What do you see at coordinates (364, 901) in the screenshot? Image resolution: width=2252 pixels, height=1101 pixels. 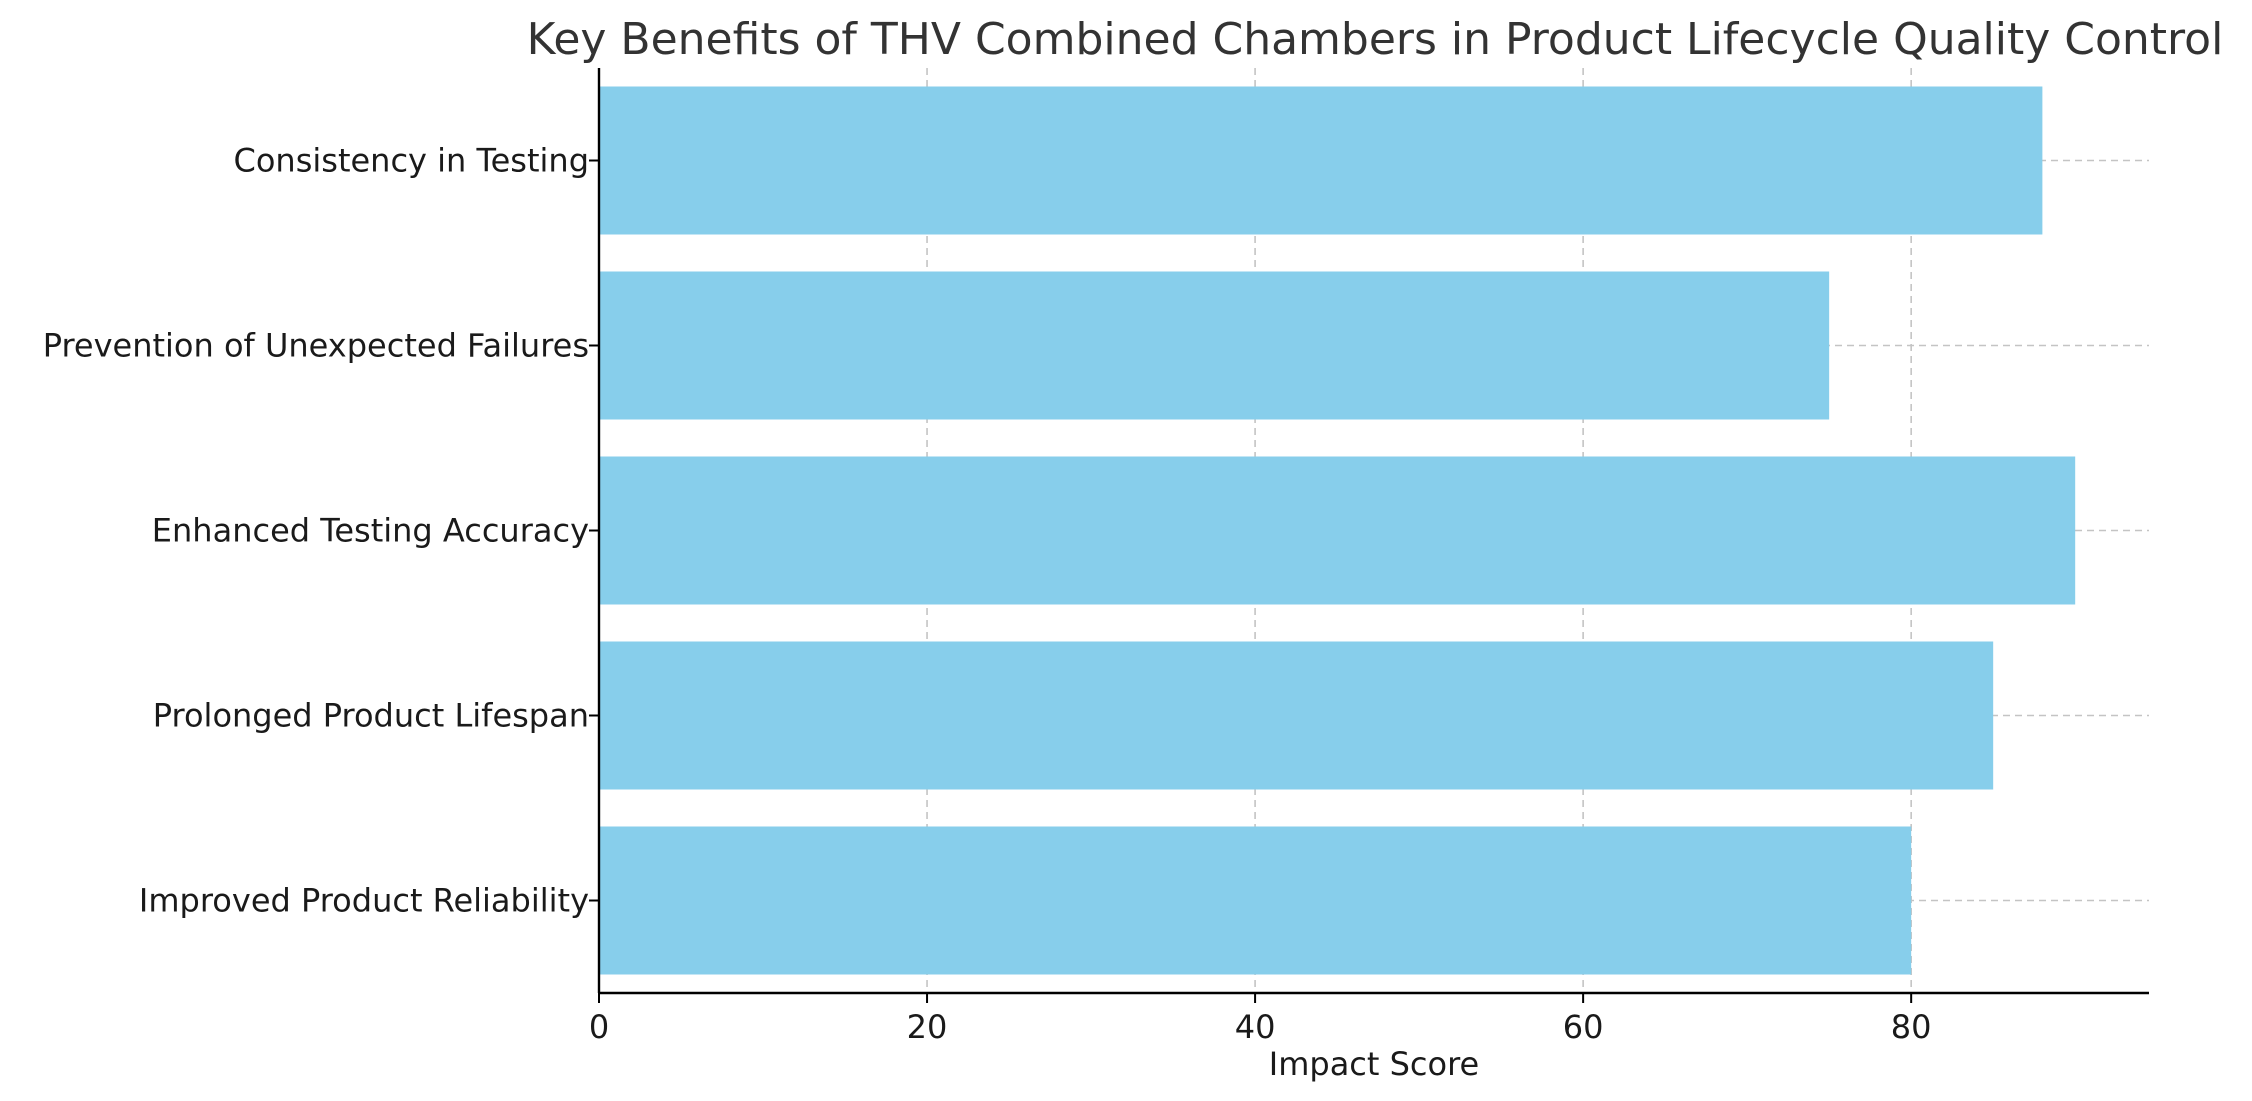 I see `y-tick-label-0: Improved Product Reliability` at bounding box center [364, 901].